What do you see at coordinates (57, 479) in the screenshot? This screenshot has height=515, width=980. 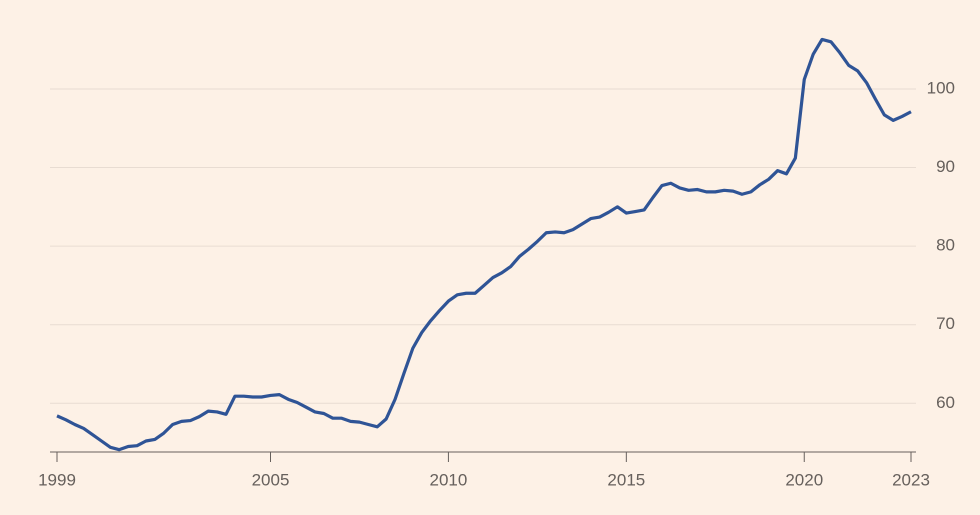 I see `x-tick-label: 1999` at bounding box center [57, 479].